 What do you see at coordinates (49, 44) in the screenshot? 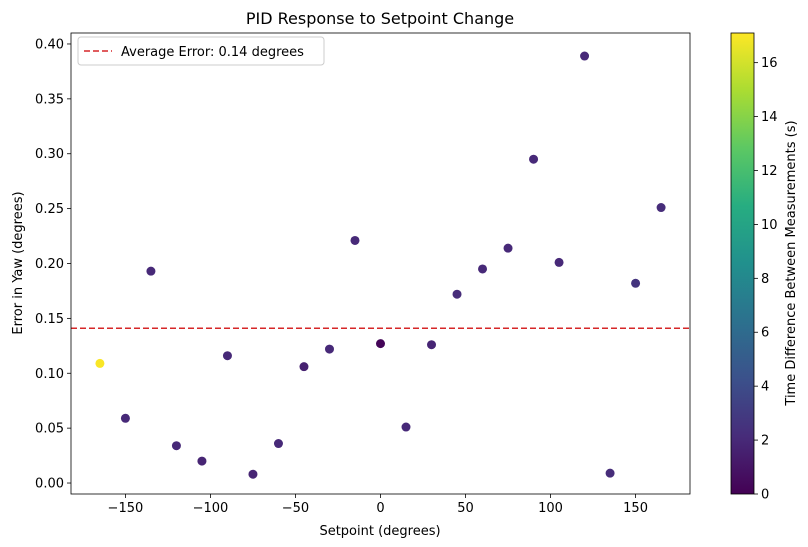
I see `y-tick-label: 0.40` at bounding box center [49, 44].